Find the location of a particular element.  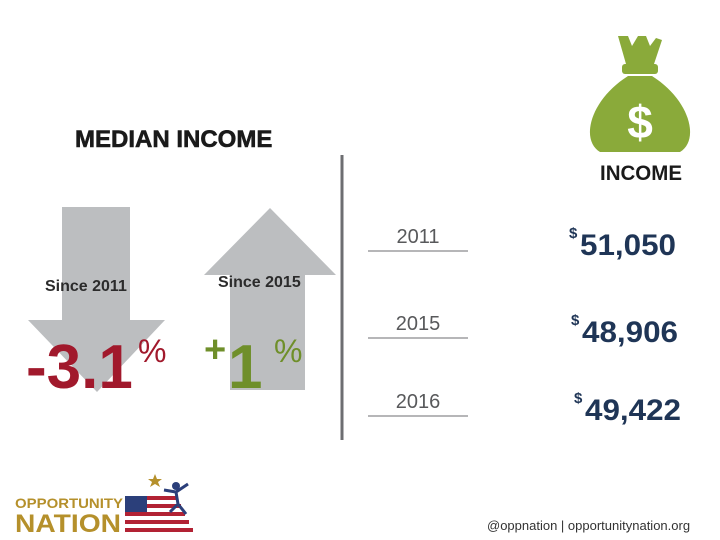

up-arrow is located at coordinates (270, 299).